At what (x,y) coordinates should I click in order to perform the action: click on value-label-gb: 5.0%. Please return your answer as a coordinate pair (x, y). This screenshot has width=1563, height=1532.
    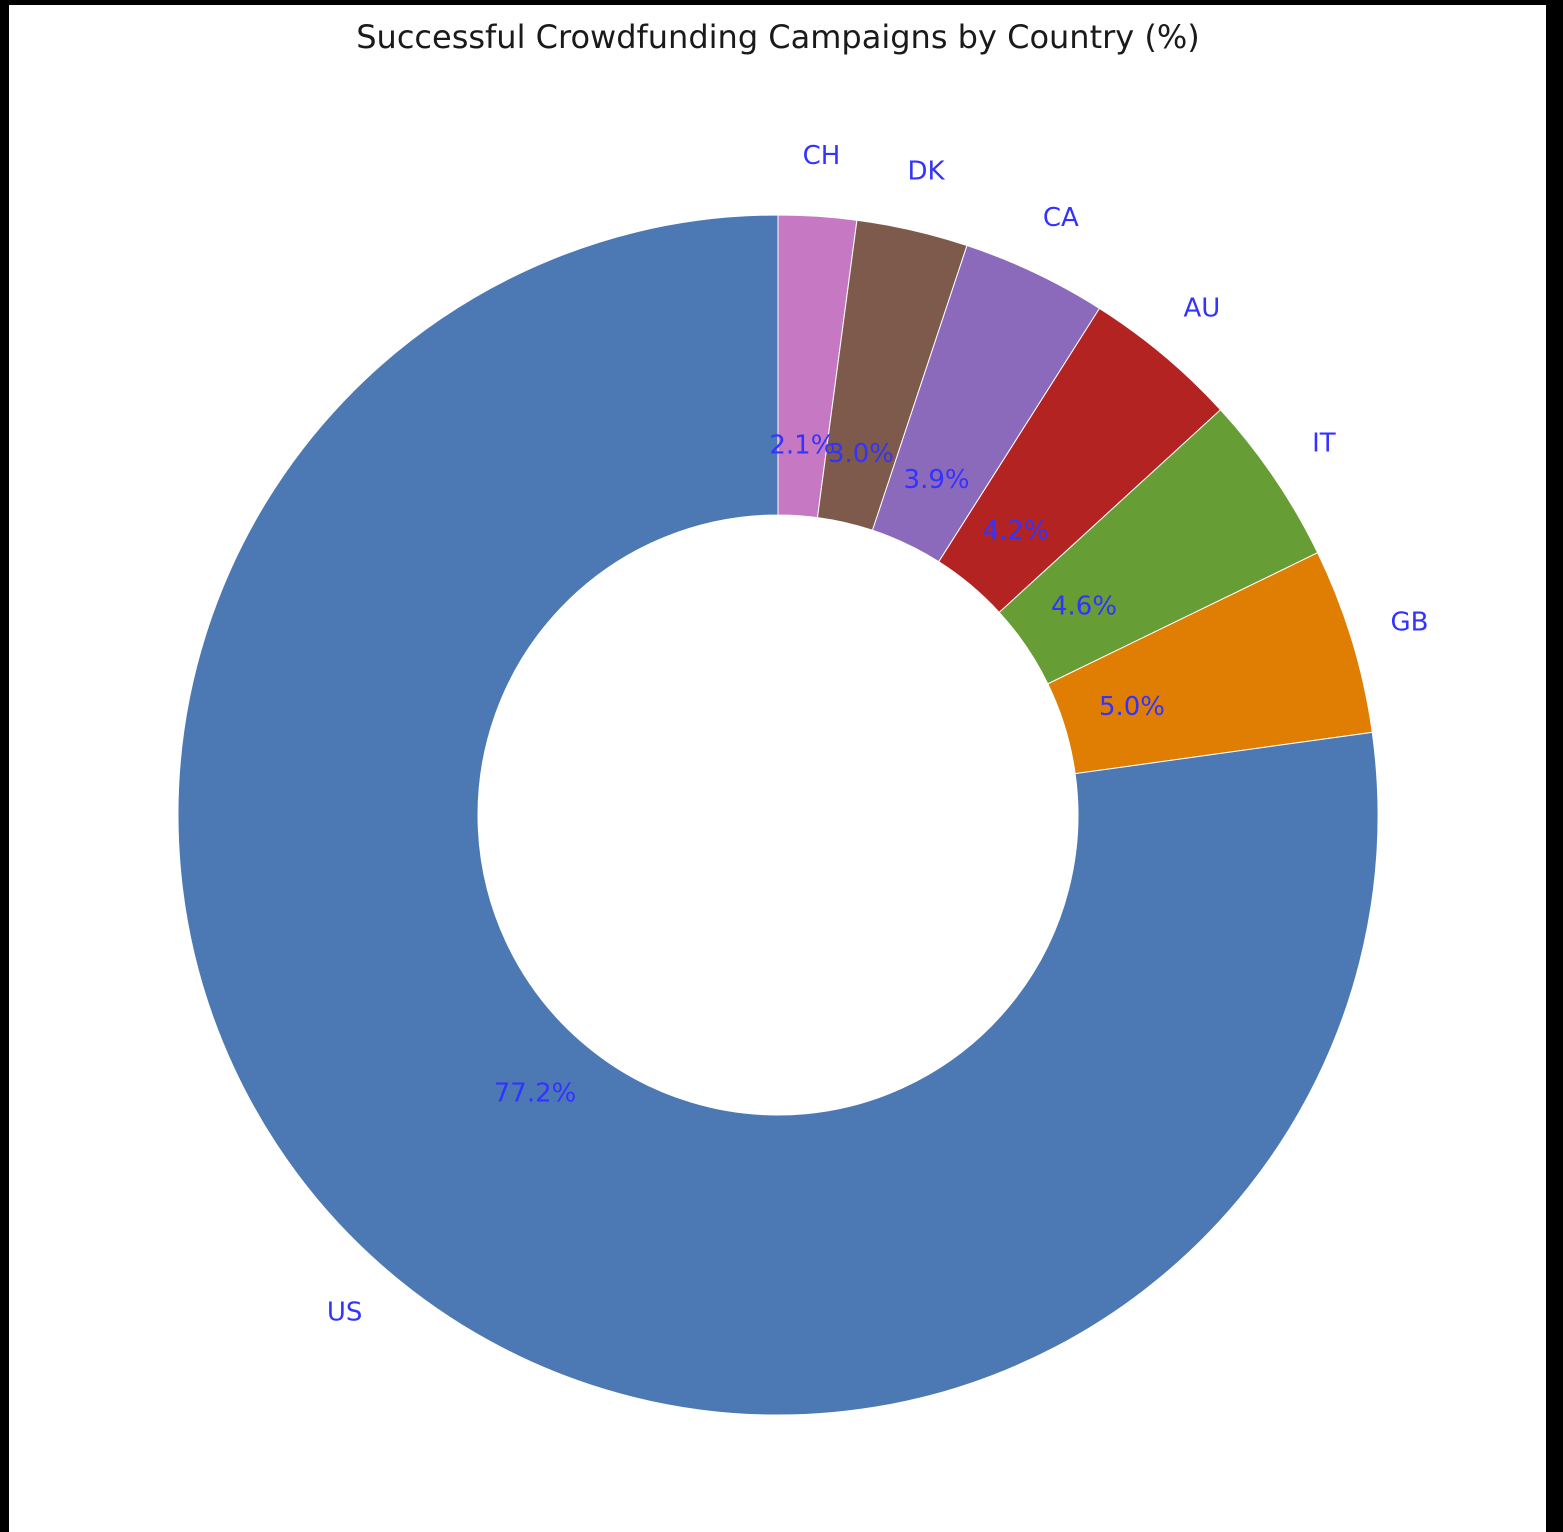
    Looking at the image, I should click on (1132, 707).